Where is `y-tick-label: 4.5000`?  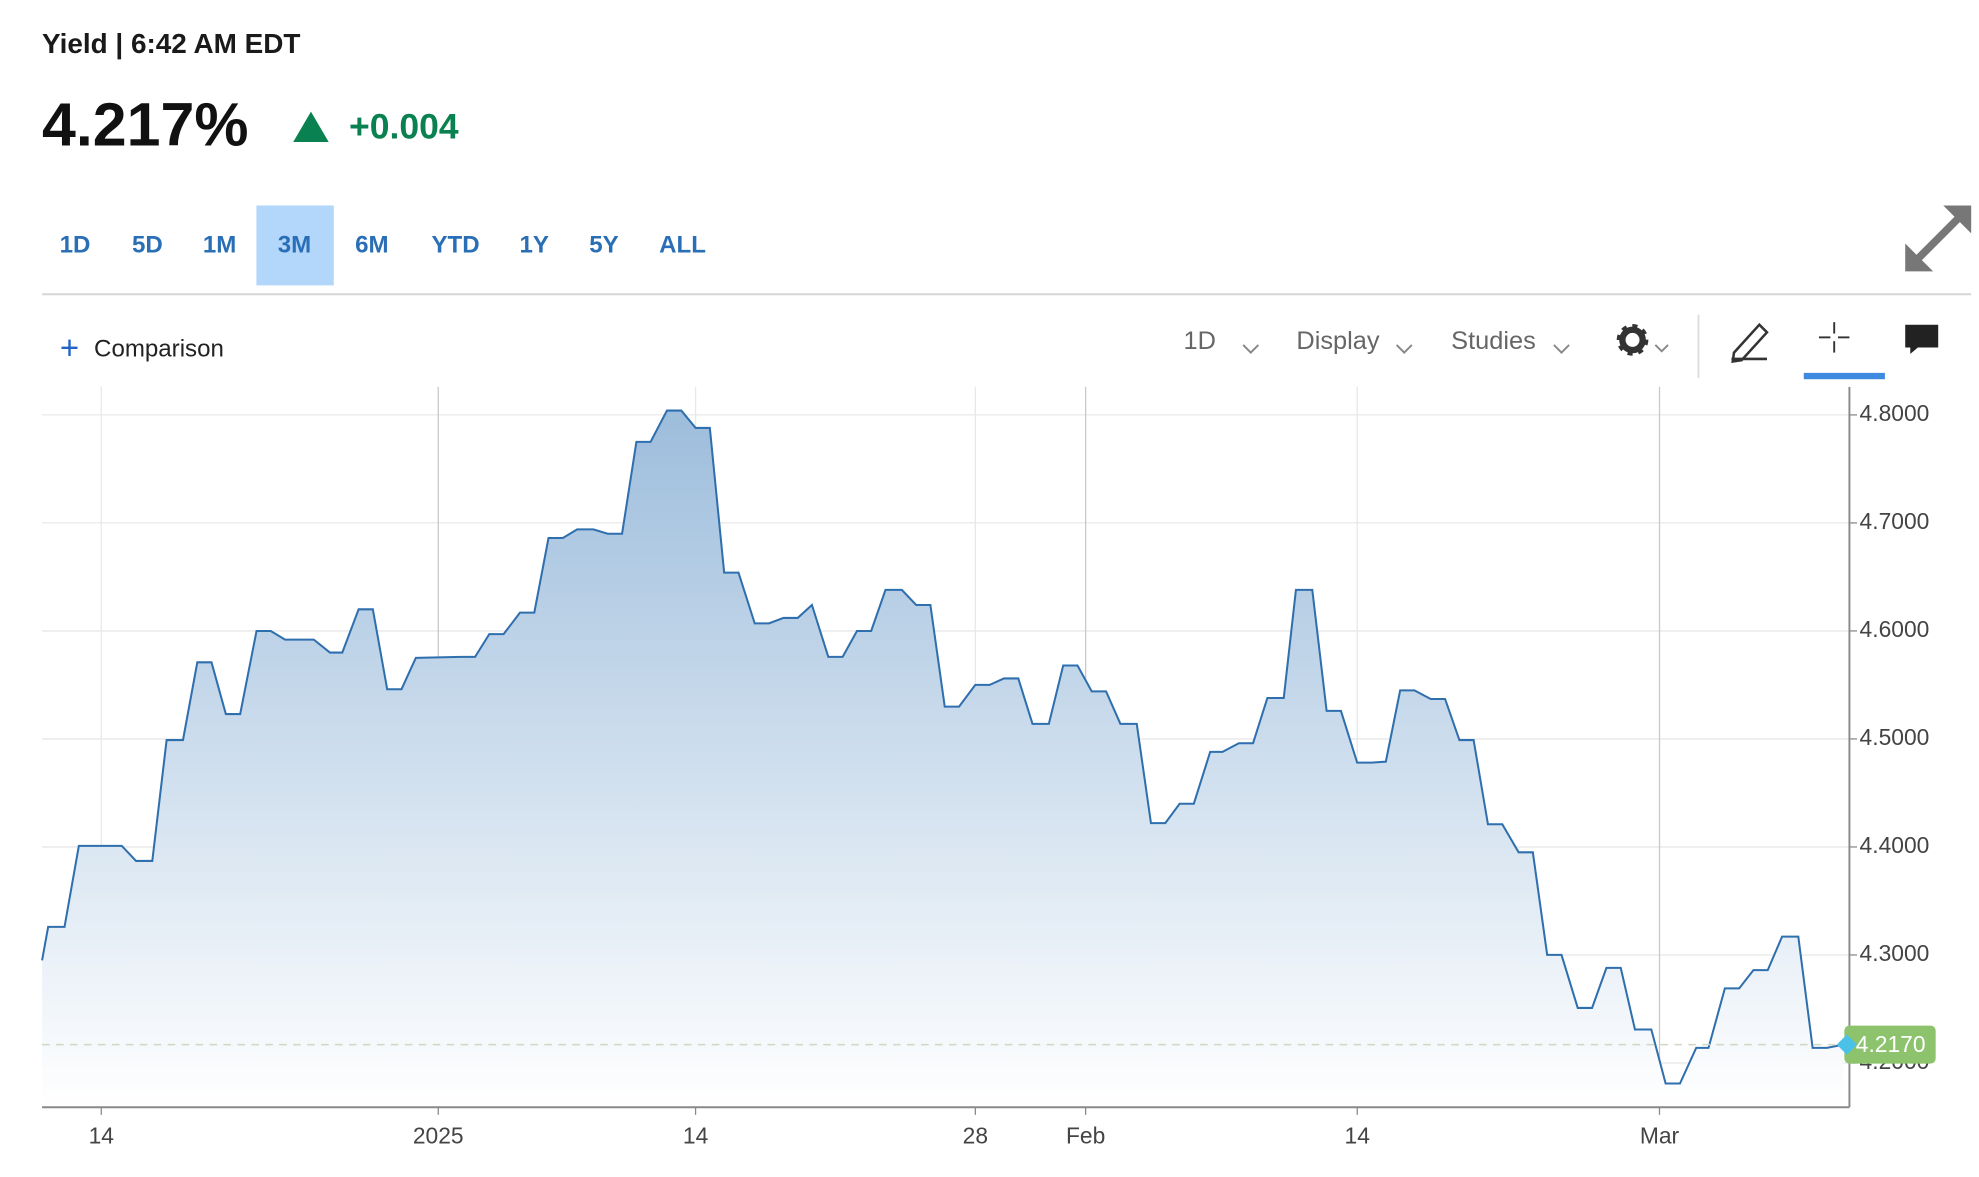 y-tick-label: 4.5000 is located at coordinates (1895, 737).